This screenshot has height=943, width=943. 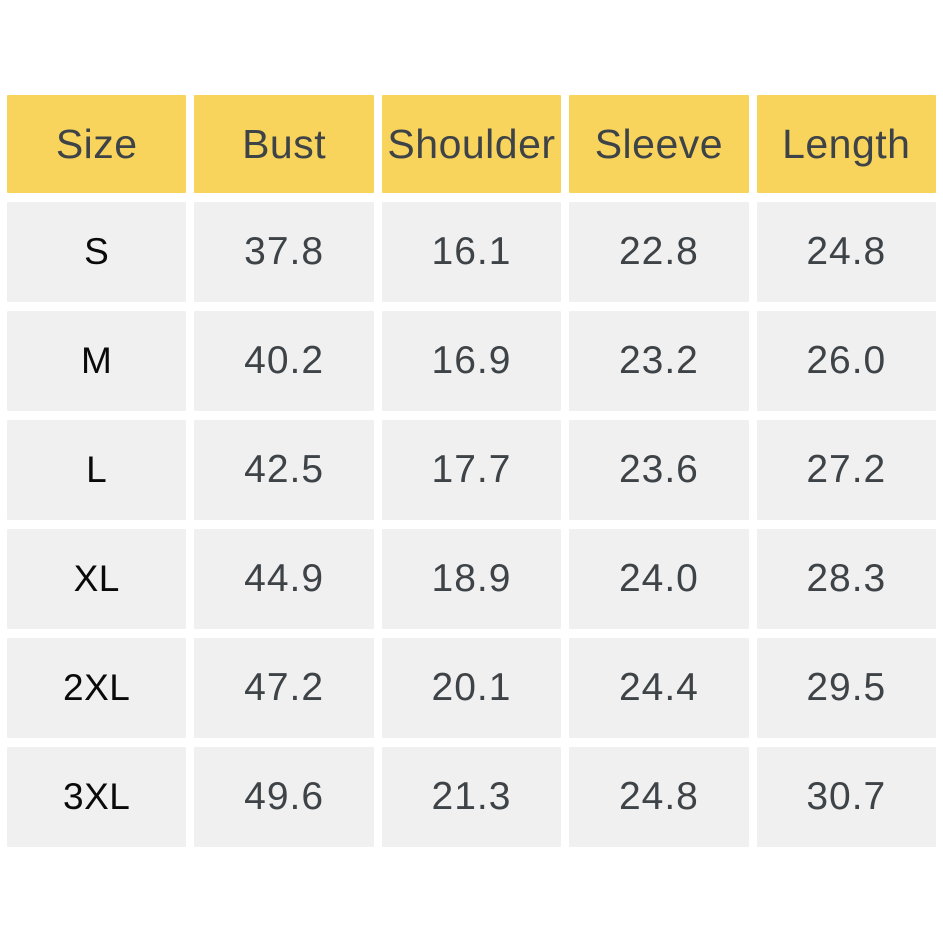 I want to click on length-value: 30.7, so click(x=846, y=797).